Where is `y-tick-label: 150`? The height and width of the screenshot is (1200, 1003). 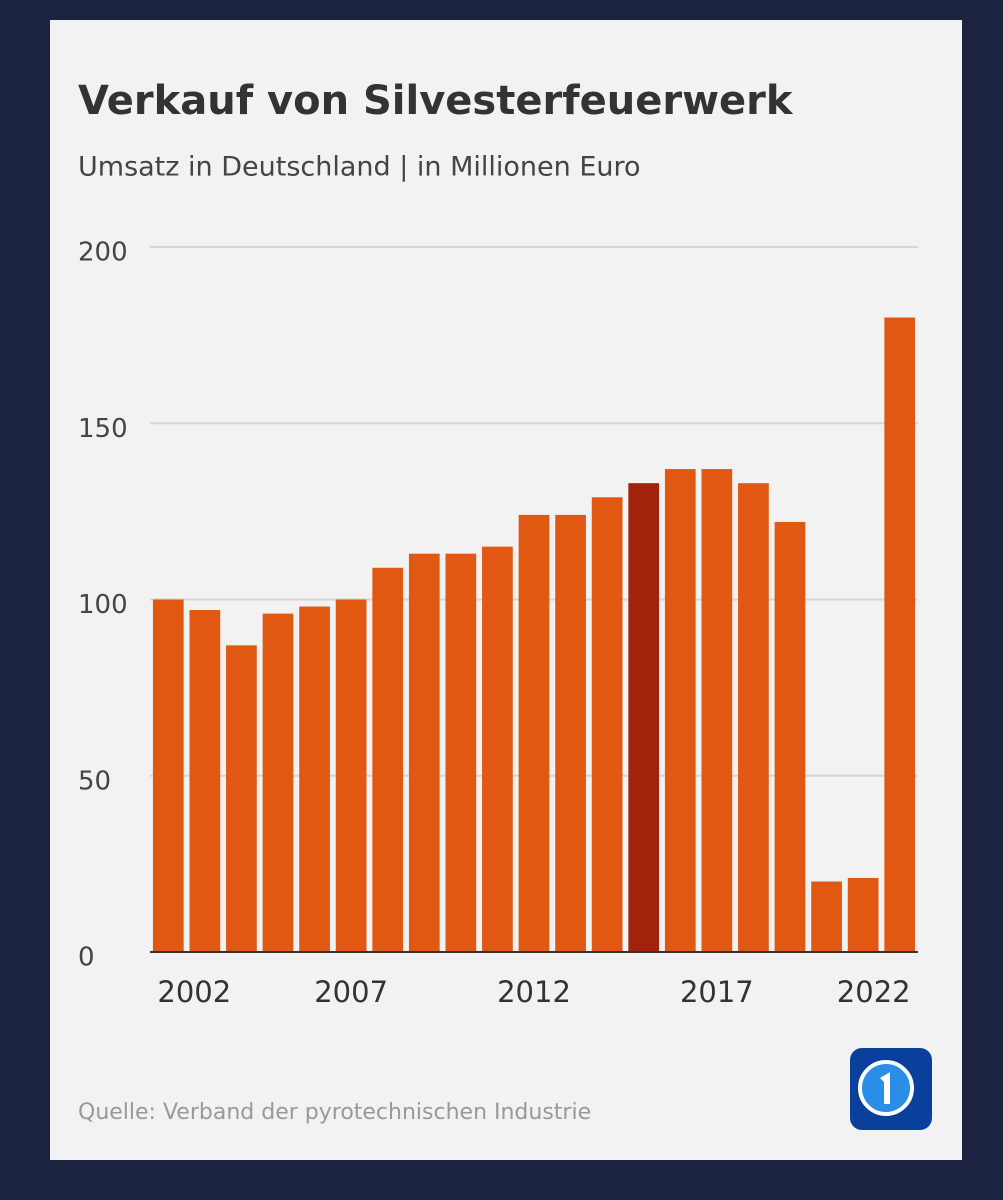 y-tick-label: 150 is located at coordinates (103, 429).